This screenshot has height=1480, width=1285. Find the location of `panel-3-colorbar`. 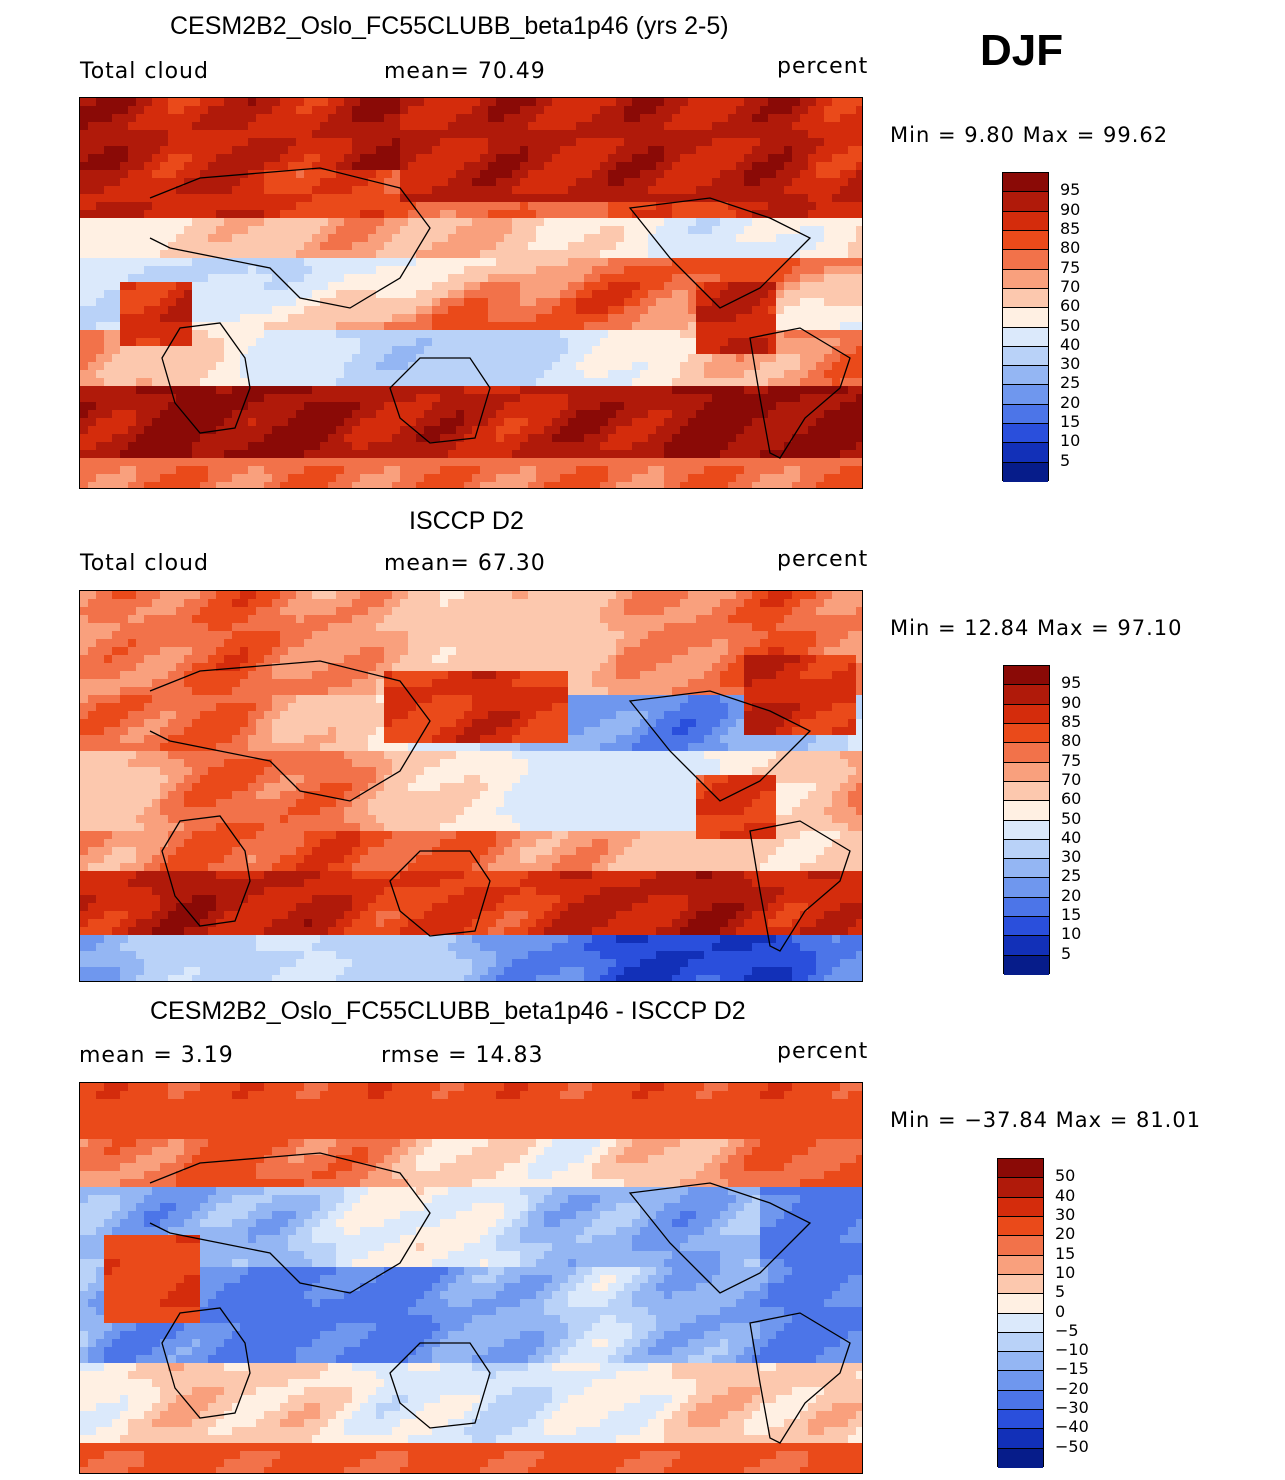

panel-3-colorbar is located at coordinates (1020, 1313).